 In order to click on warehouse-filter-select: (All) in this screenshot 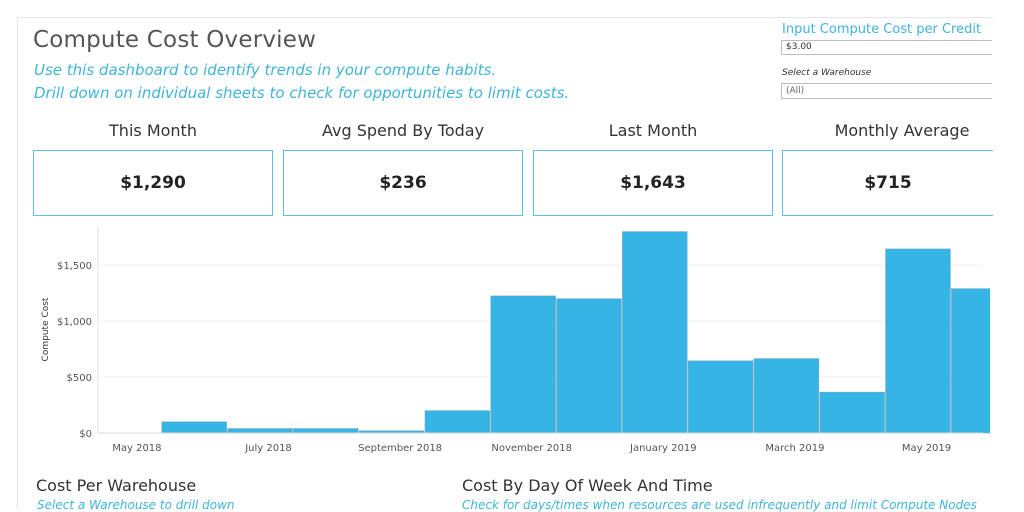, I will do `click(886, 91)`.